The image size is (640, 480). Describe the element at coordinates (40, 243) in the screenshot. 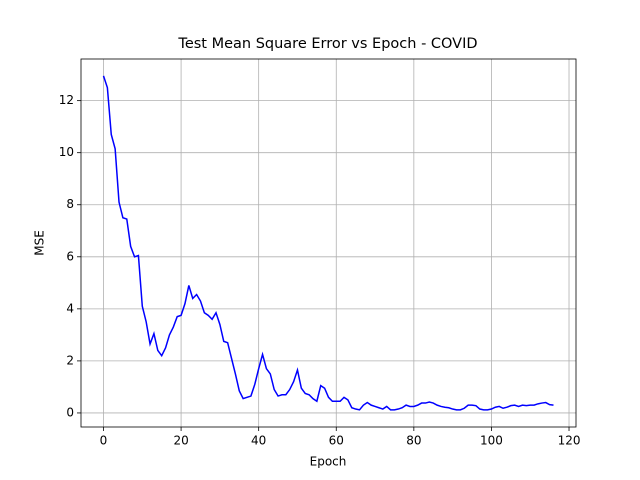

I see `y-axis-label: MSE` at that location.